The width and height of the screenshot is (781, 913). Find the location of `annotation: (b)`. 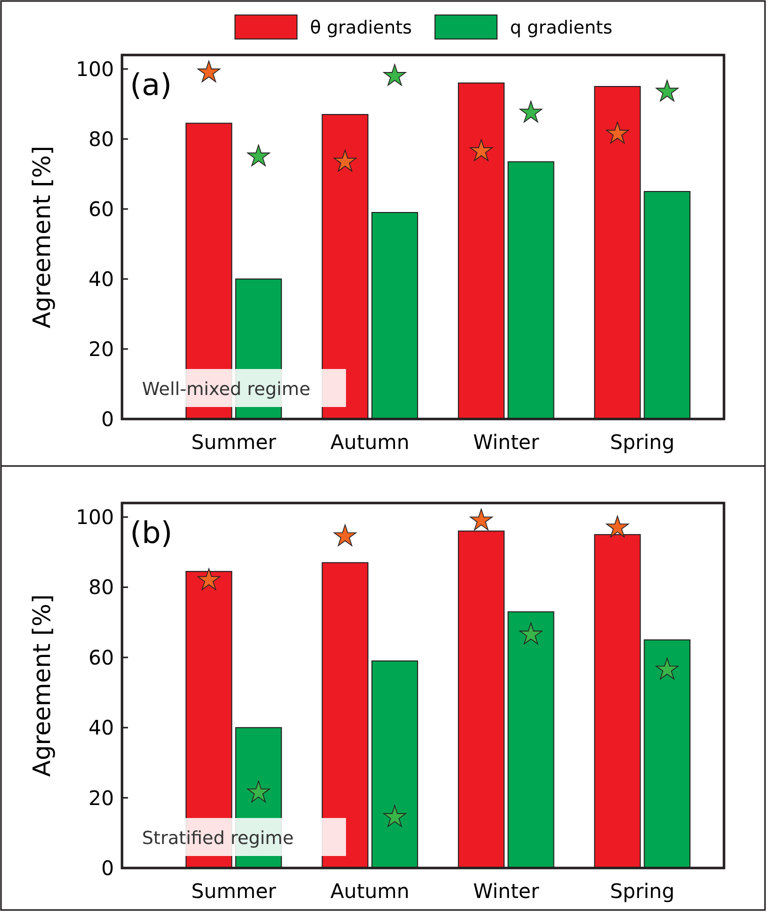

annotation: (b) is located at coordinates (151, 533).